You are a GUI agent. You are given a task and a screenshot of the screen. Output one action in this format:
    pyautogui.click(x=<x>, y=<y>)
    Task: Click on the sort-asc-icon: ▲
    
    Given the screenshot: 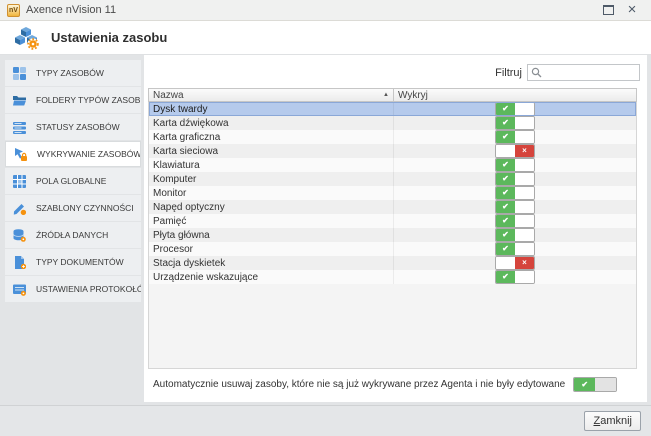 What is the action you would take?
    pyautogui.click(x=386, y=95)
    